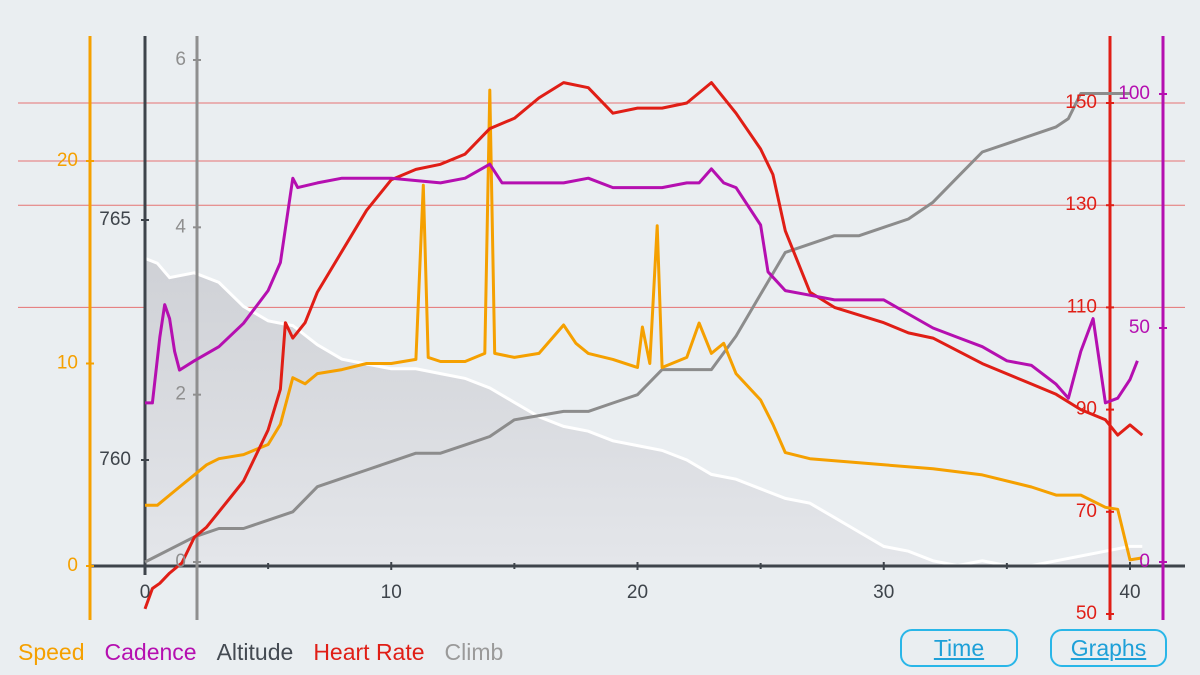 This screenshot has width=1200, height=675. Describe the element at coordinates (1139, 327) in the screenshot. I see `cadence-tick-label-50: 50` at that location.